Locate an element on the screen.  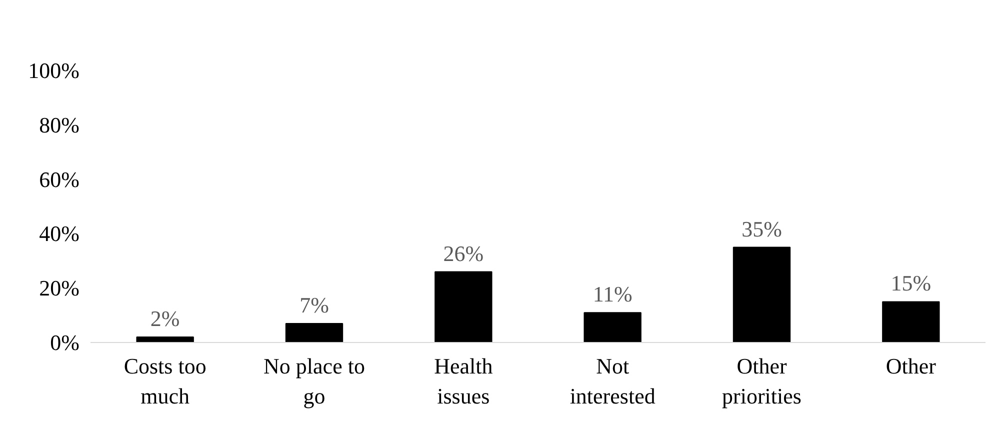
data-label: 2% is located at coordinates (165, 319).